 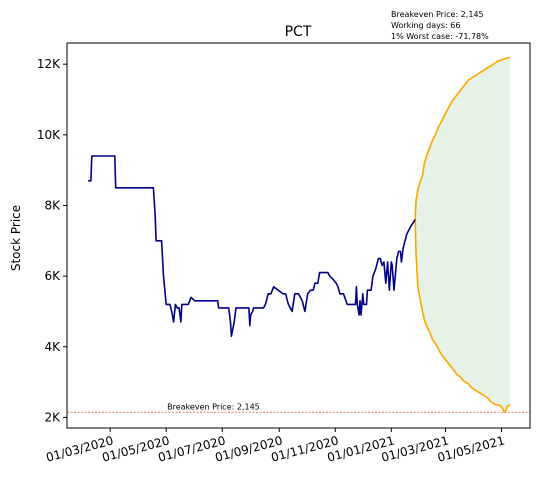 I want to click on y-axis-label: Stock Price, so click(x=16, y=238).